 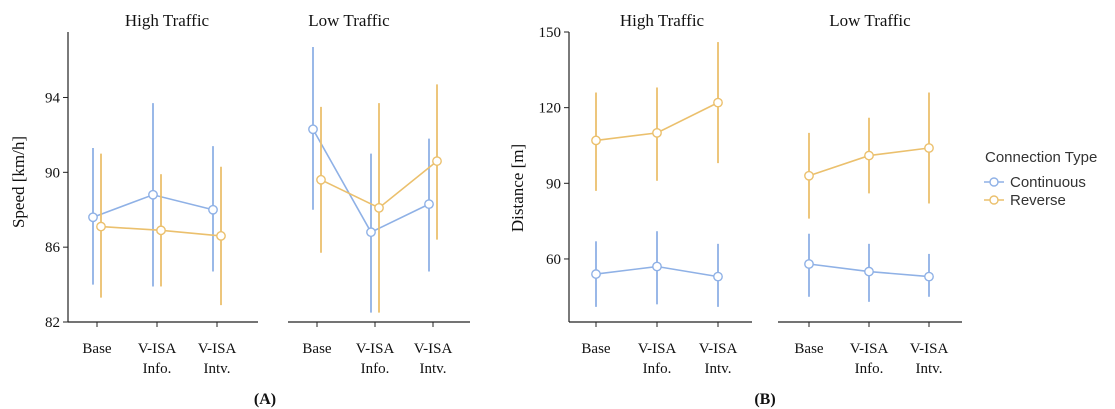 What do you see at coordinates (1048, 182) in the screenshot?
I see `legend-label: Continuous` at bounding box center [1048, 182].